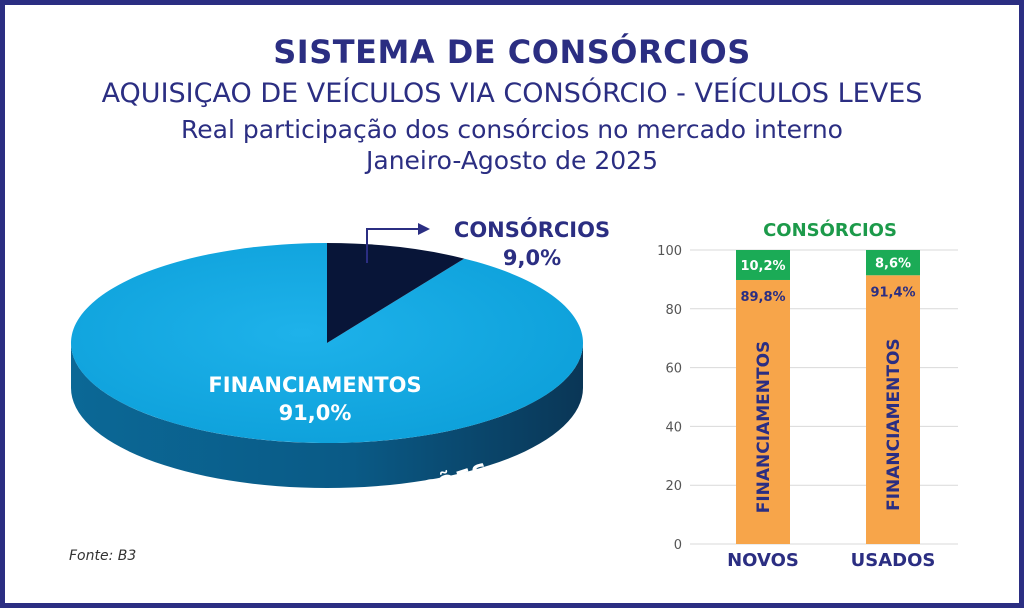  I want to click on data-label-consorcios: 8,6%, so click(893, 264).